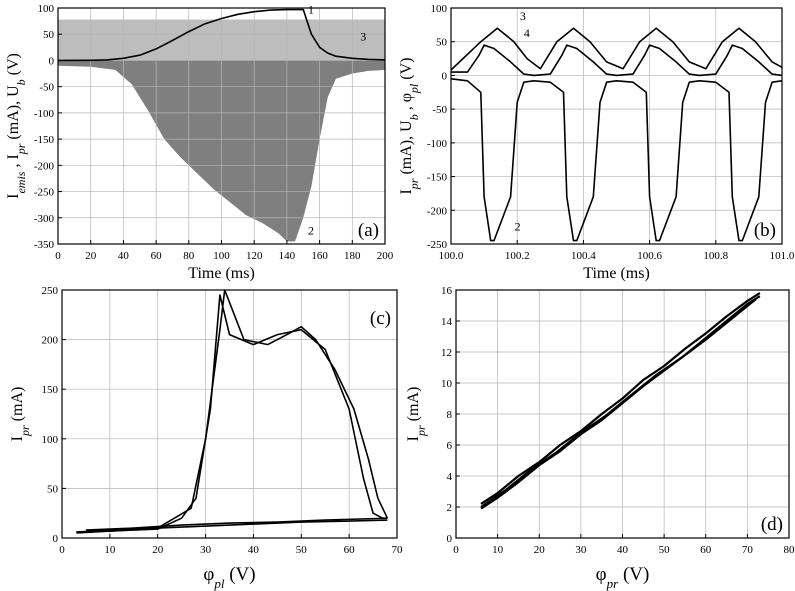 The image size is (795, 591). I want to click on x-tick-label: 100, so click(221, 256).